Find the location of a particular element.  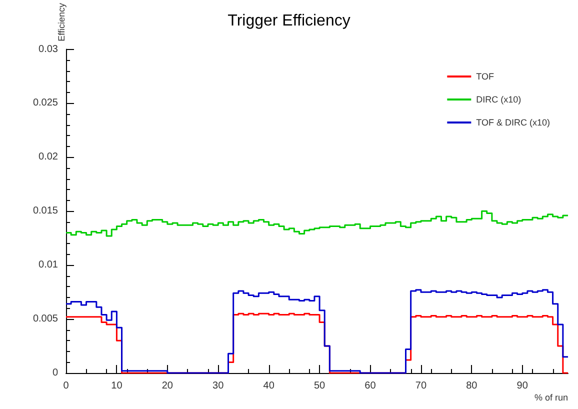

y-tick-label: 0.015 is located at coordinates (45, 211).